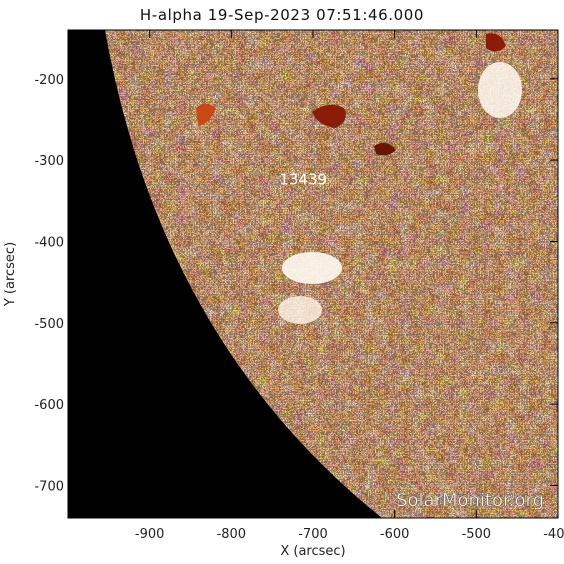  Describe the element at coordinates (312, 551) in the screenshot. I see `x-axis-title: X (arcsec)` at that location.